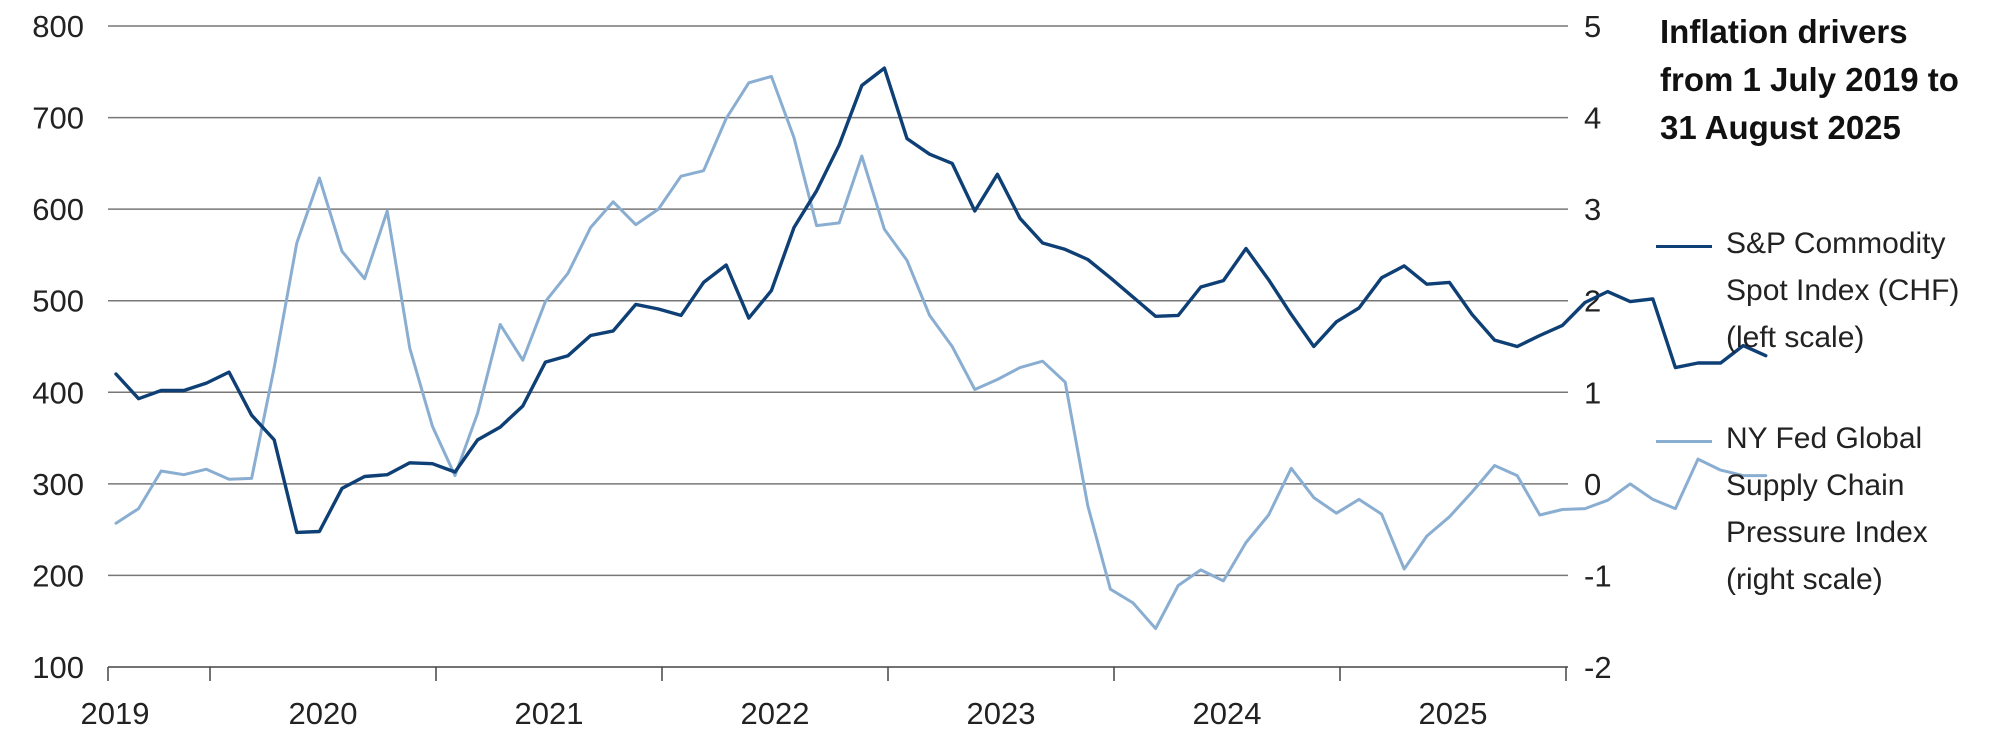 The height and width of the screenshot is (753, 2000). What do you see at coordinates (1598, 347) in the screenshot?
I see `right-axis-ticks: -2 -1 0 1 2 3 4 5` at bounding box center [1598, 347].